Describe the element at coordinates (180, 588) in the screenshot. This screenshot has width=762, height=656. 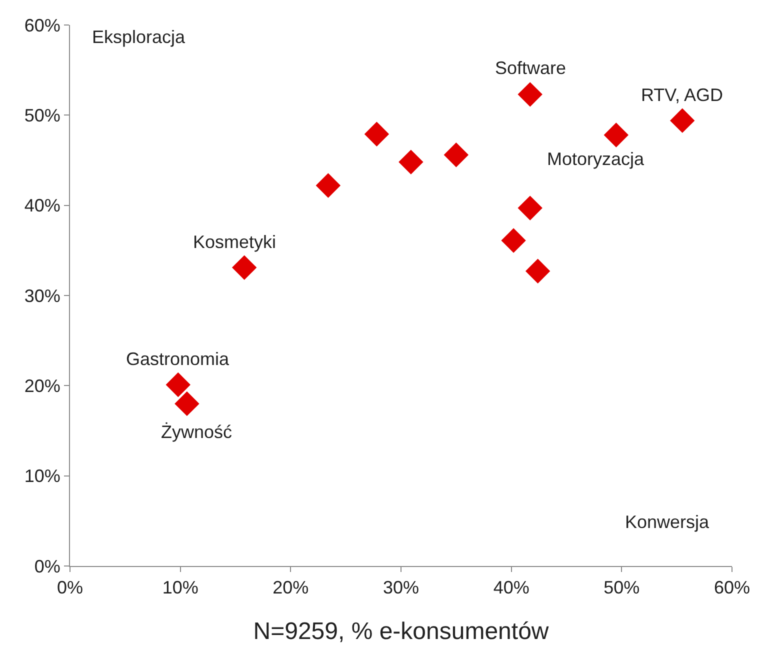
I see `x-tick-label: 10%` at that location.